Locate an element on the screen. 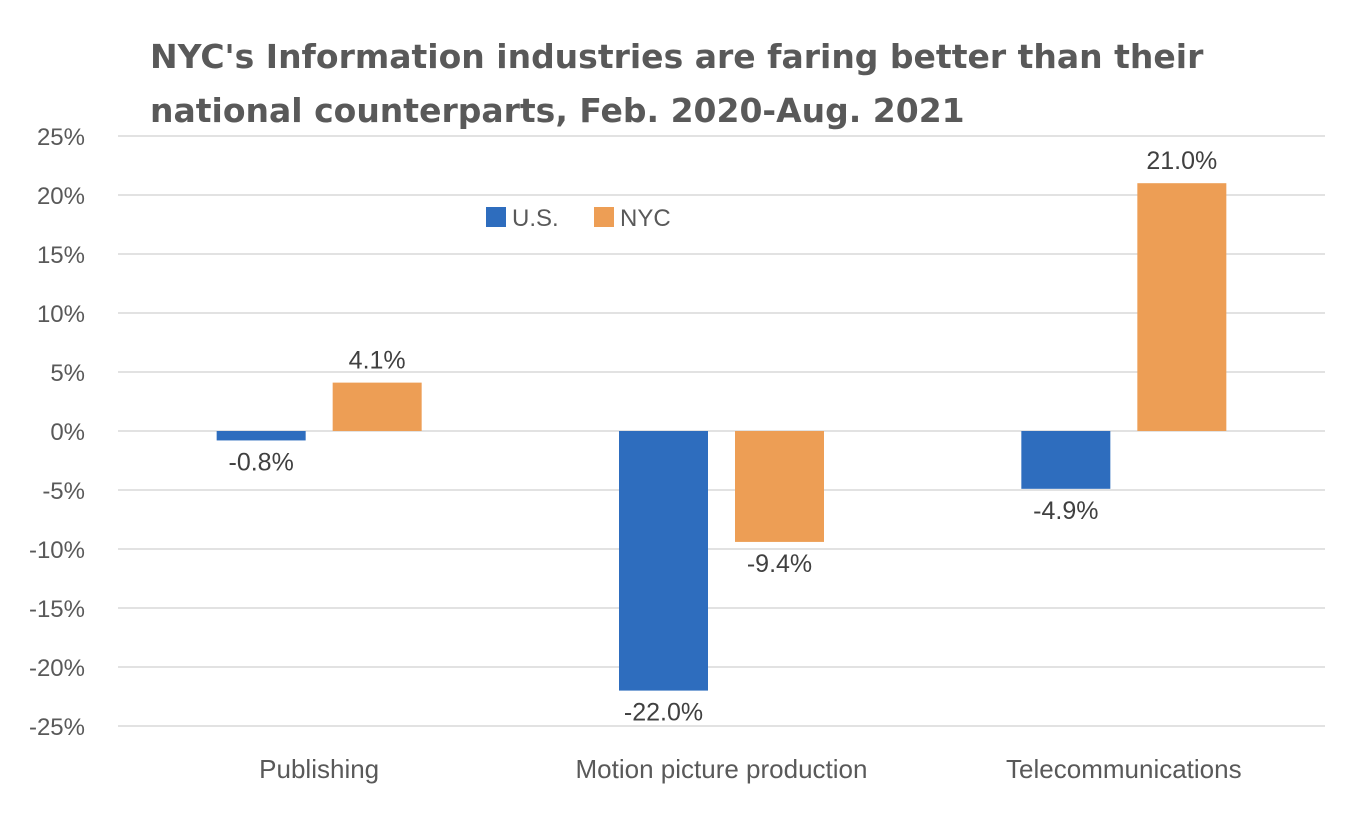  data-label: 4.1% is located at coordinates (377, 361).